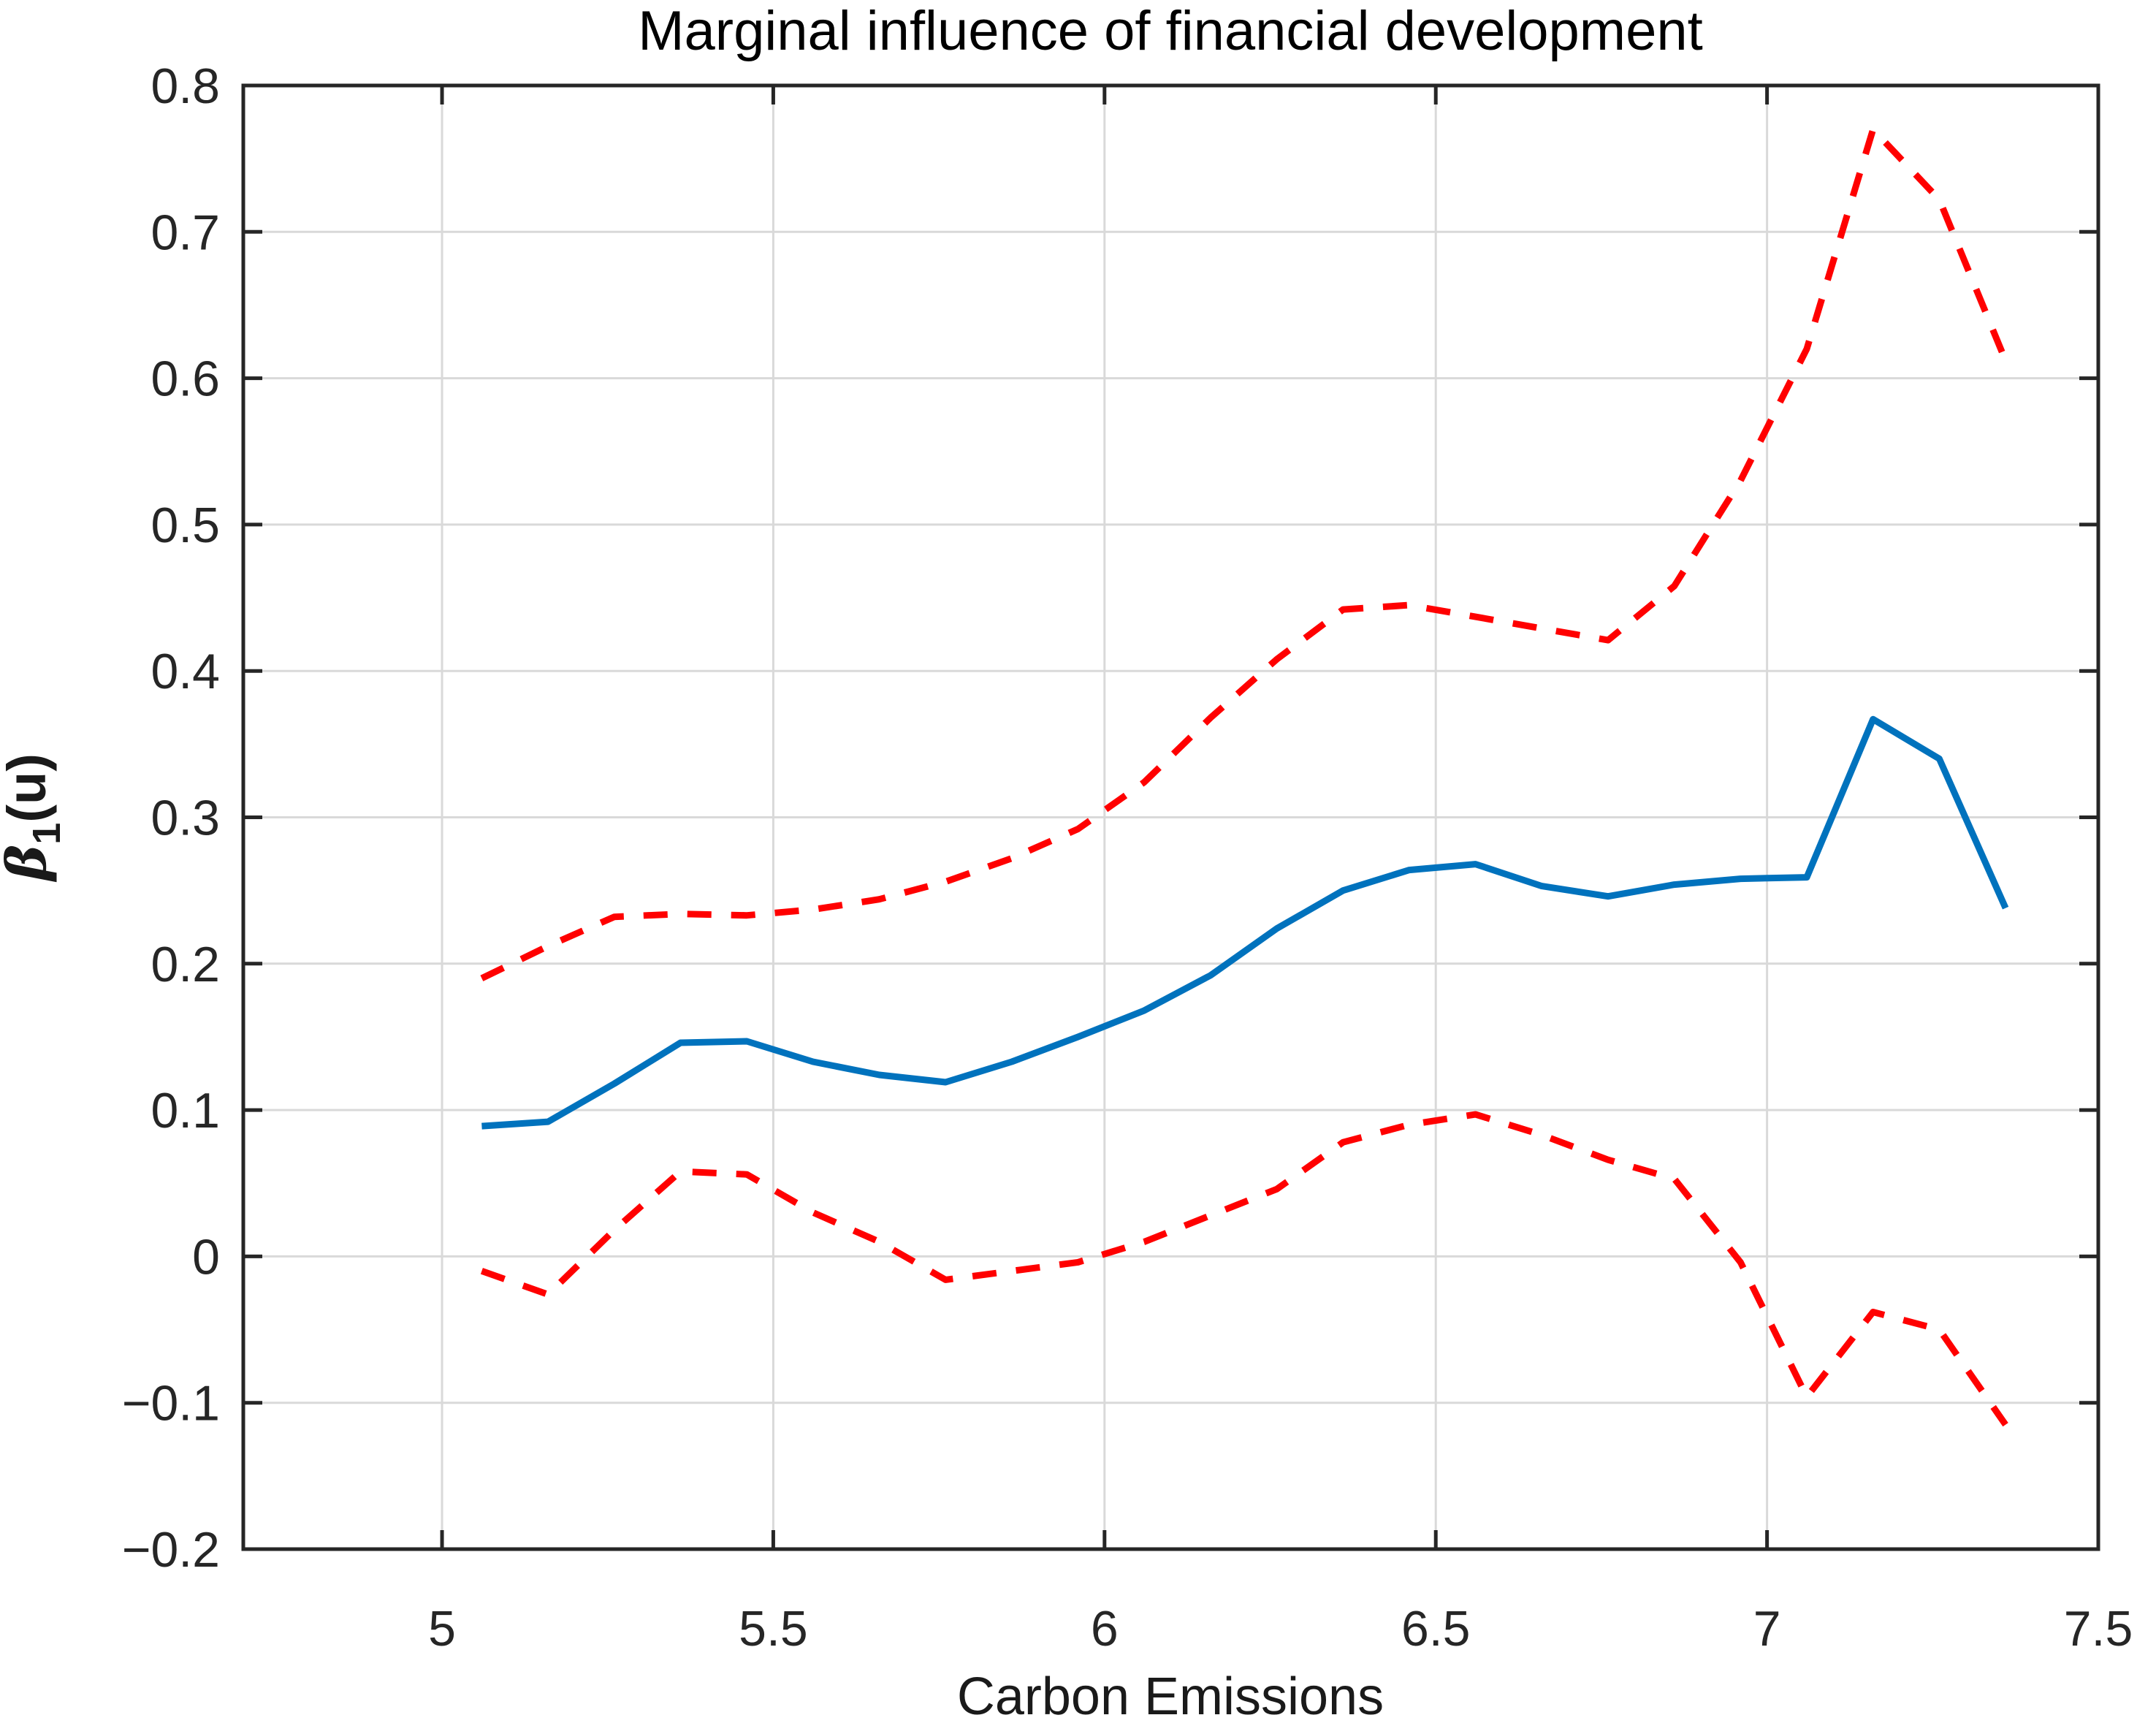 This screenshot has height=1734, width=2156. I want to click on y-tick-label: 0.8, so click(185, 86).